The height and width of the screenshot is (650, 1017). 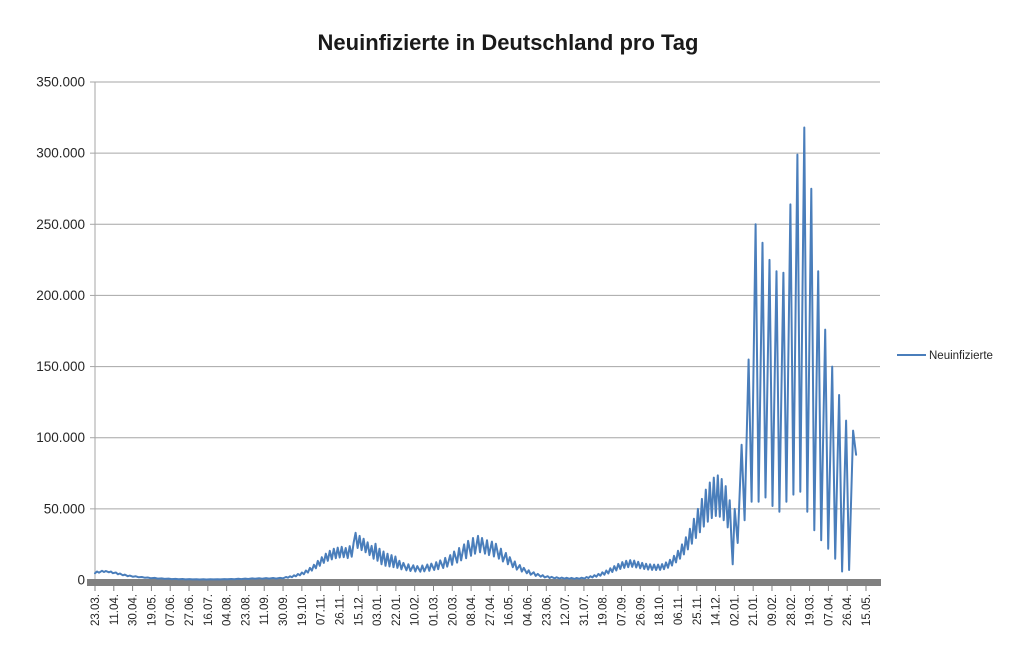 What do you see at coordinates (529, 610) in the screenshot?
I see `x-axis-label: 04.06.` at bounding box center [529, 610].